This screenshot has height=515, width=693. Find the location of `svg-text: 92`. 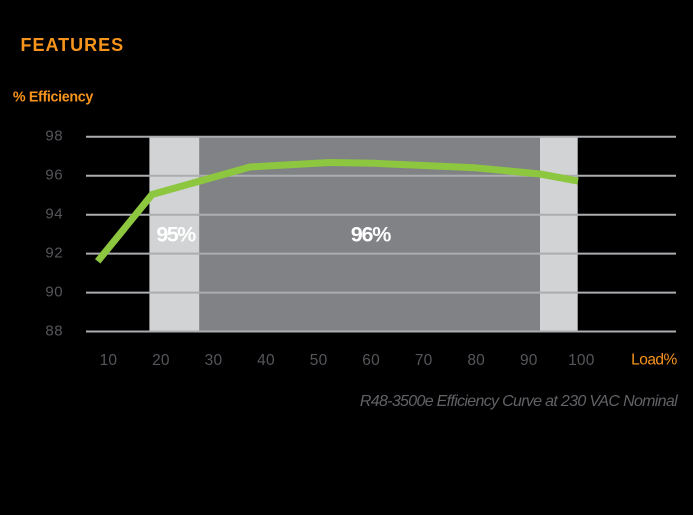

svg-text: 92 is located at coordinates (54, 252).